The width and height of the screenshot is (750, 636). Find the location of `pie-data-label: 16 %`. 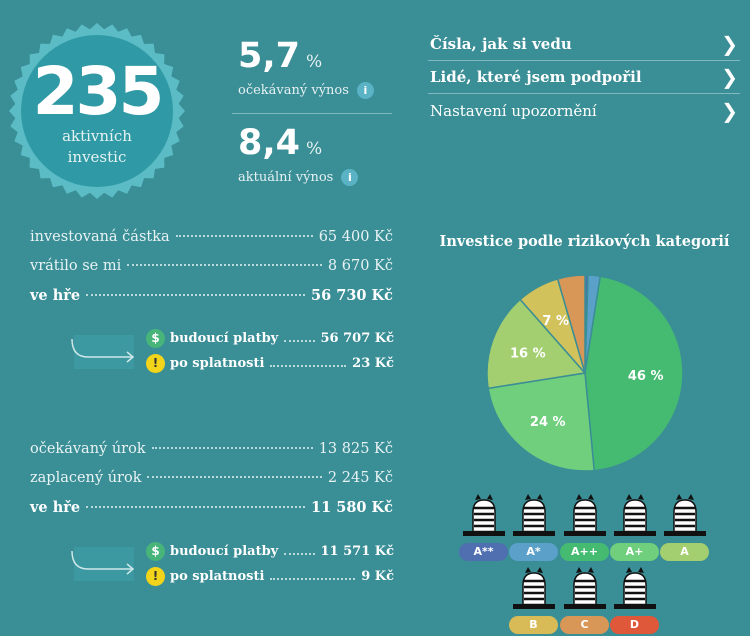

pie-data-label: 16 % is located at coordinates (528, 353).